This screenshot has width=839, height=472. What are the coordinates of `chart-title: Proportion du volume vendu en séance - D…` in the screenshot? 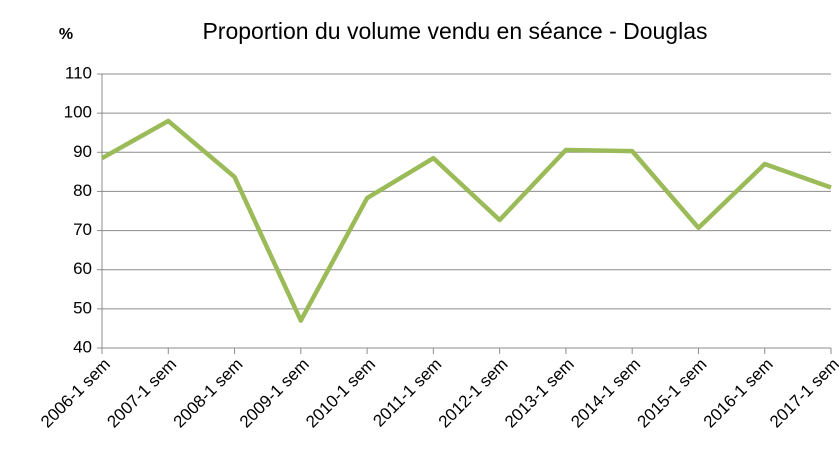 It's located at (454, 31).